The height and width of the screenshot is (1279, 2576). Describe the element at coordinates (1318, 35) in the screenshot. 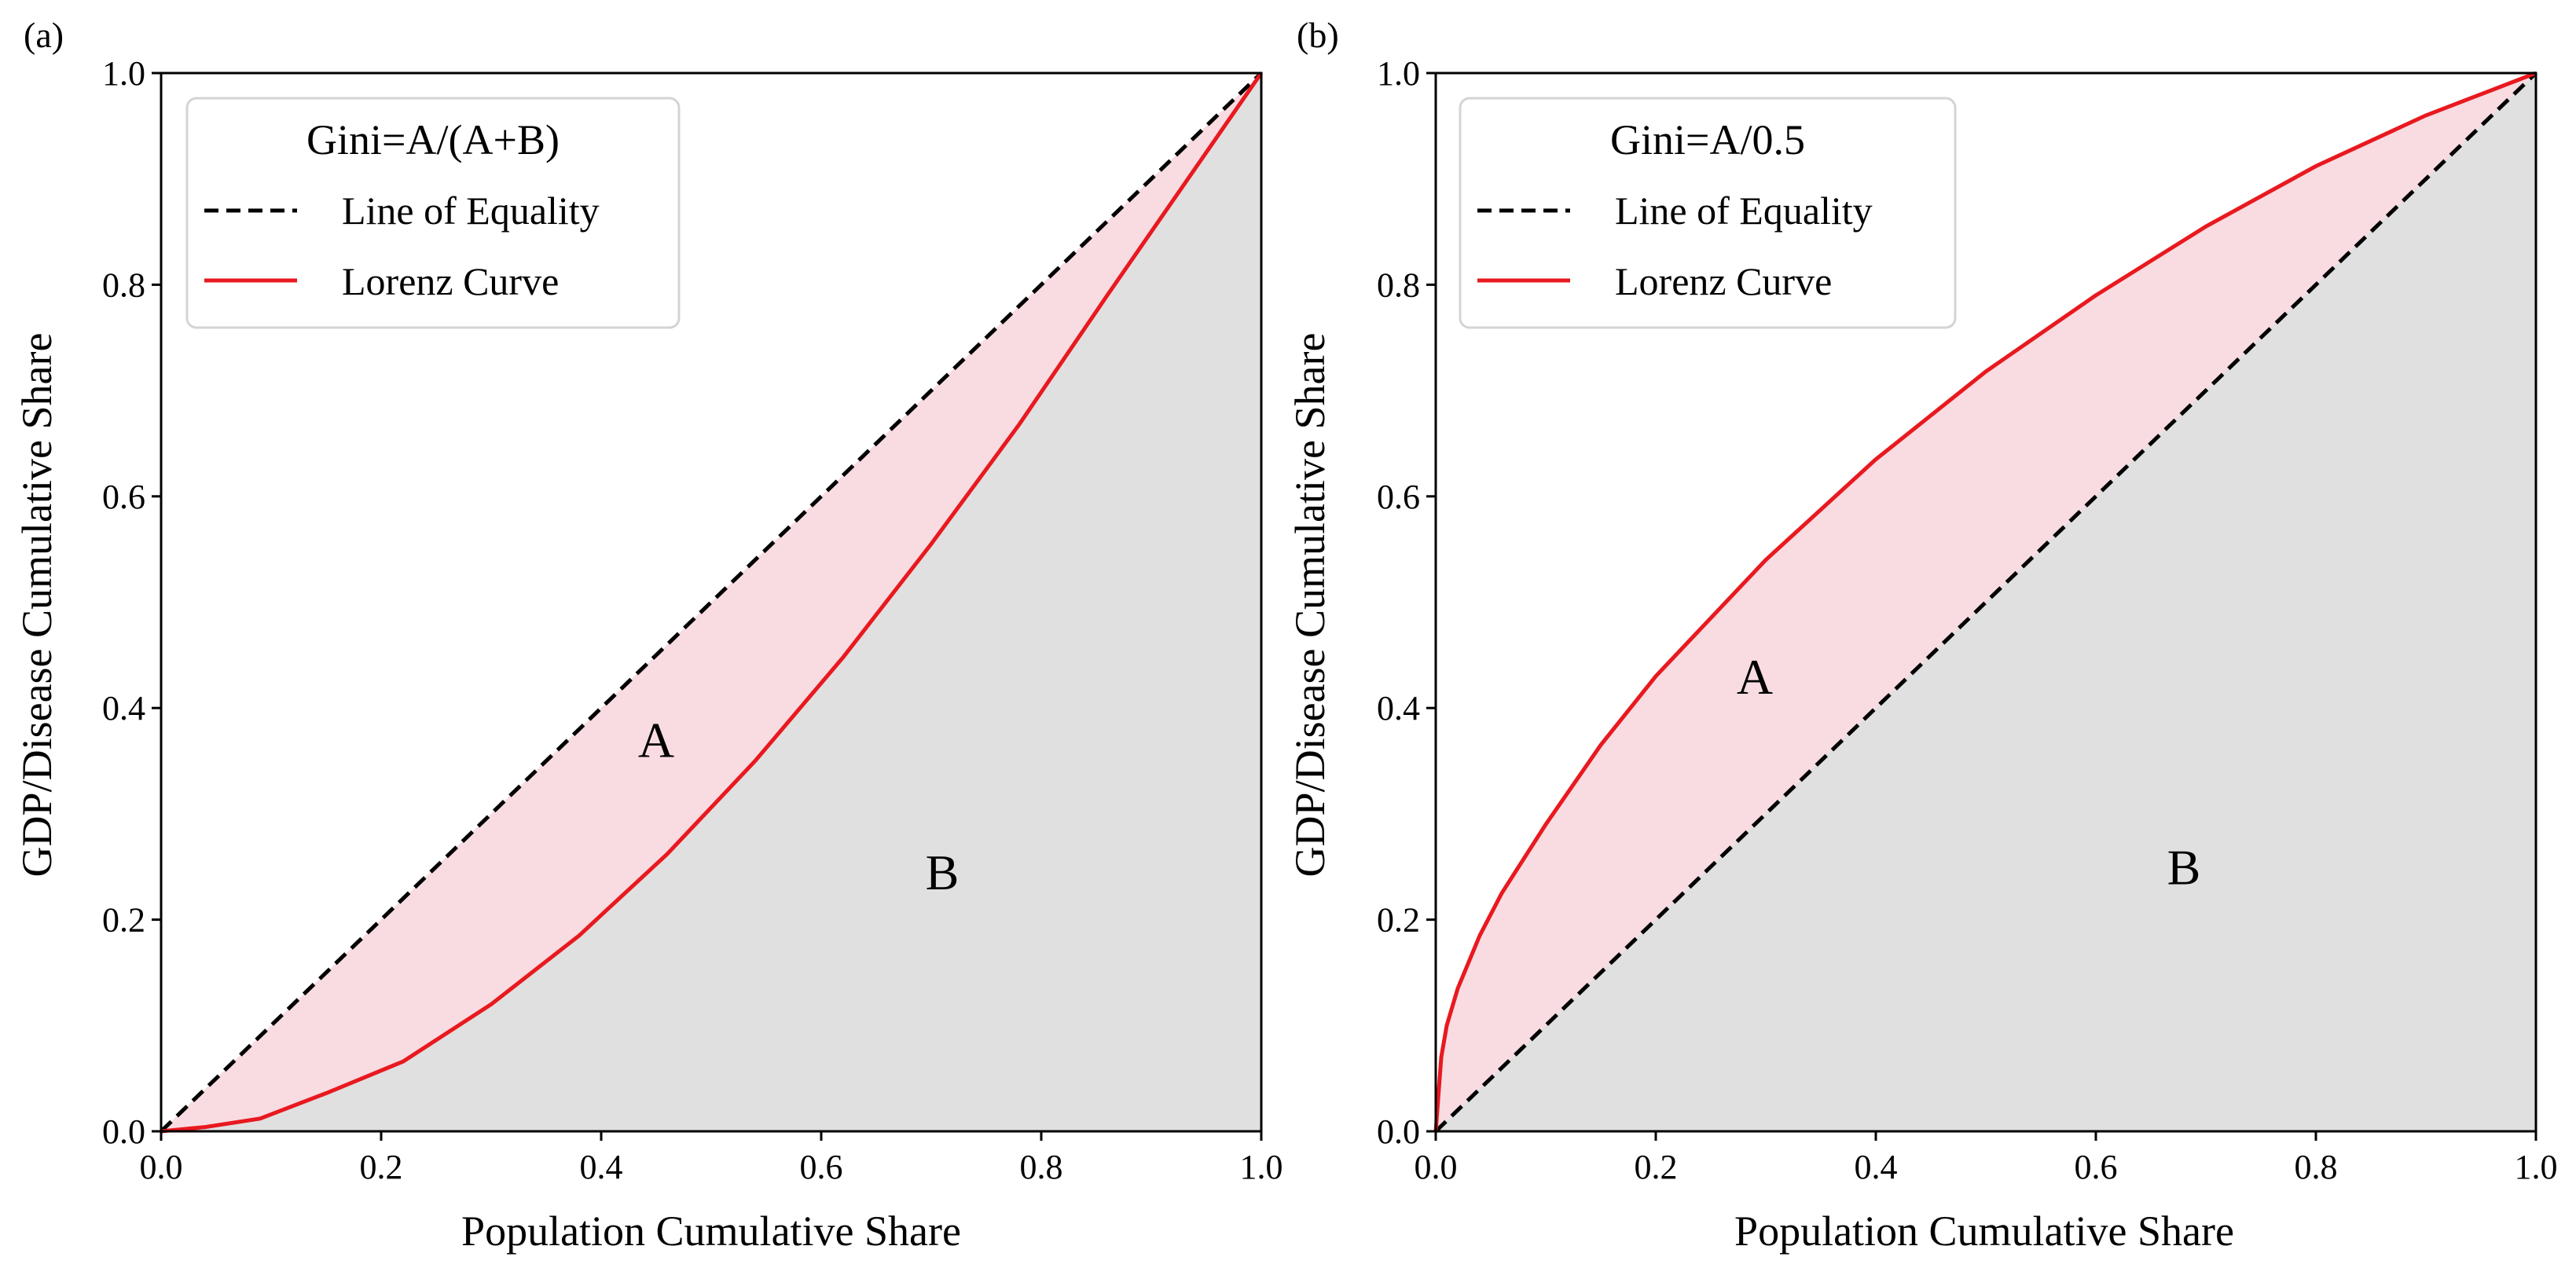

I see `panel-label-b: (b)` at that location.